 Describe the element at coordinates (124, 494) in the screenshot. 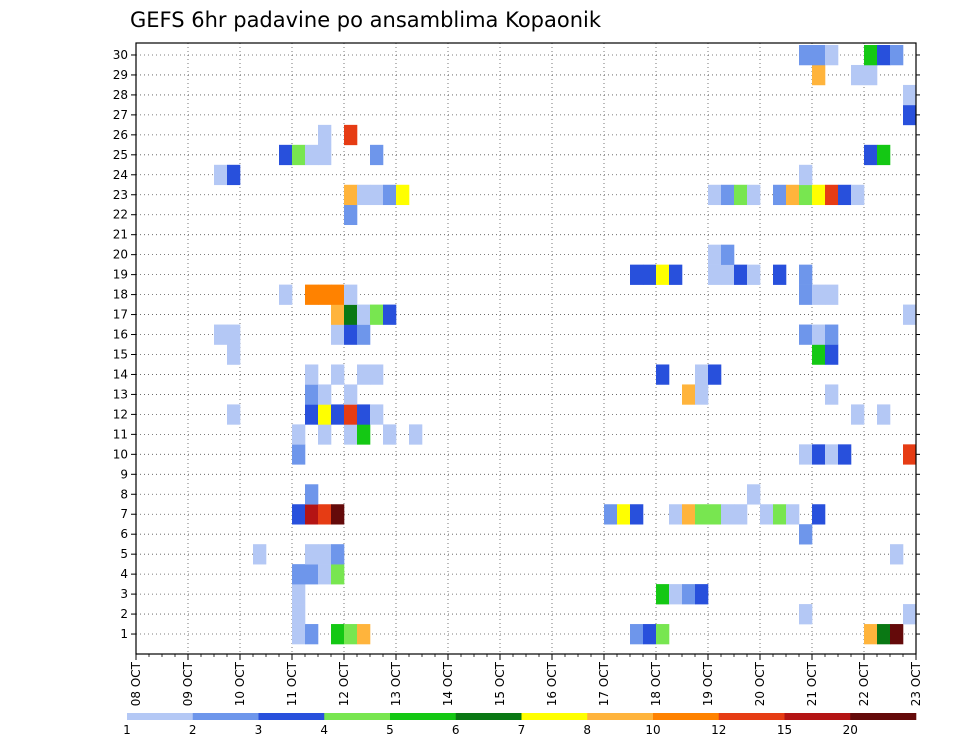

I see `y-tick-label: 8` at that location.